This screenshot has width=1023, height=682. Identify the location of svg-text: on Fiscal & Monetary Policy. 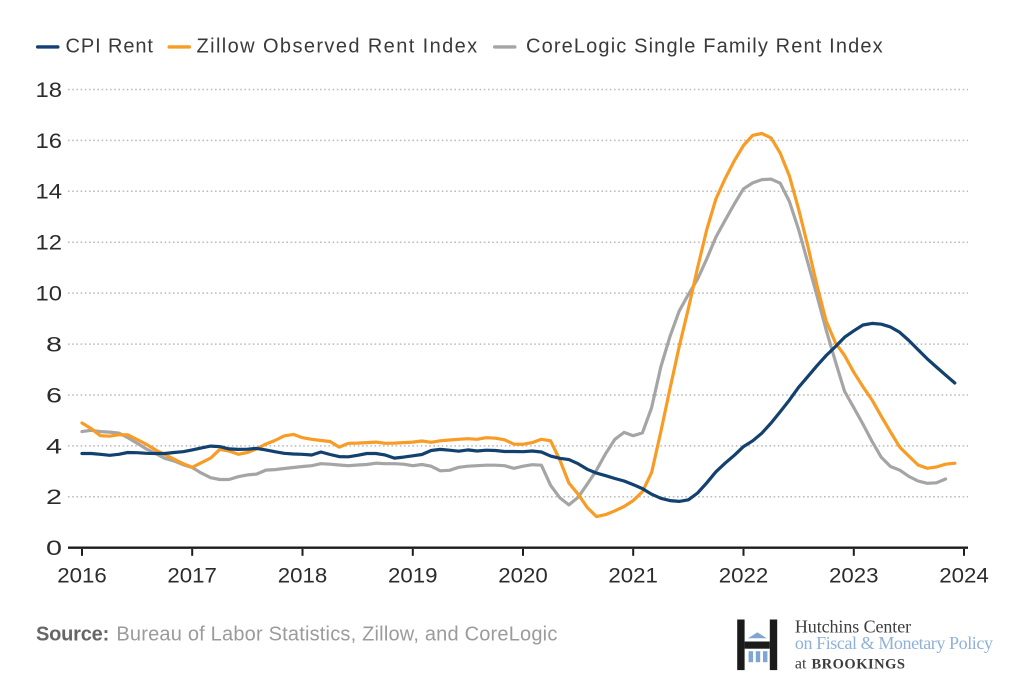
(894, 643).